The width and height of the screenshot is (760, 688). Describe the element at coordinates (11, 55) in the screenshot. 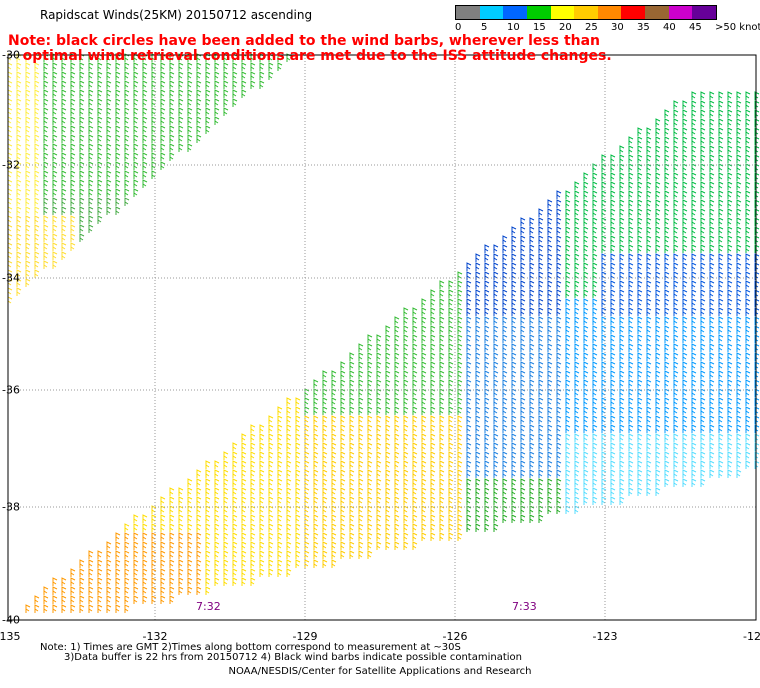

I see `latitude-tick-label: -30` at that location.